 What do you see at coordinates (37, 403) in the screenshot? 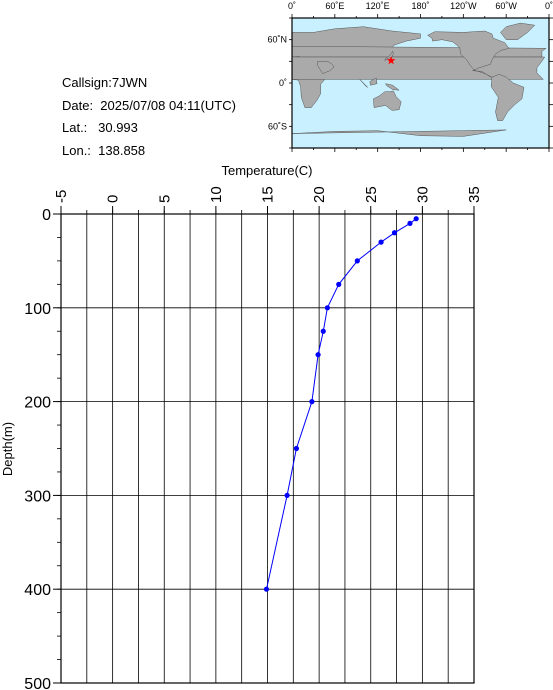
I see `y-tick-label: 200` at bounding box center [37, 403].